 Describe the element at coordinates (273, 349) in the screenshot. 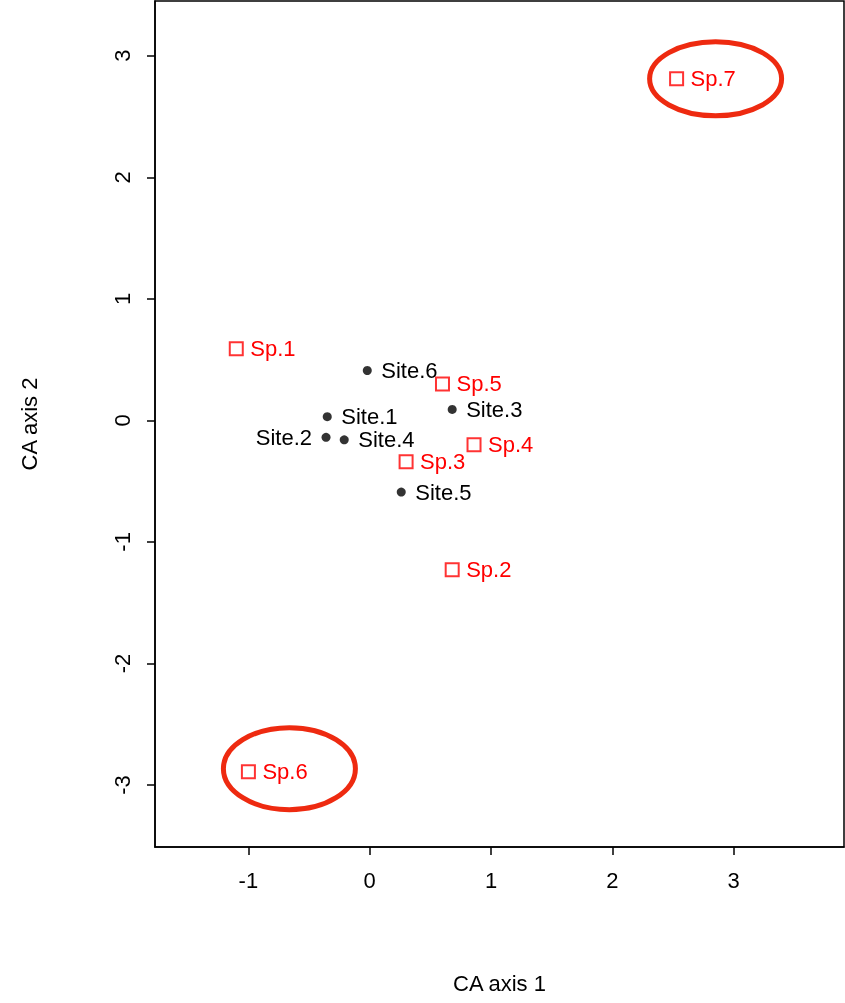

I see `annotation: Sp.1` at that location.